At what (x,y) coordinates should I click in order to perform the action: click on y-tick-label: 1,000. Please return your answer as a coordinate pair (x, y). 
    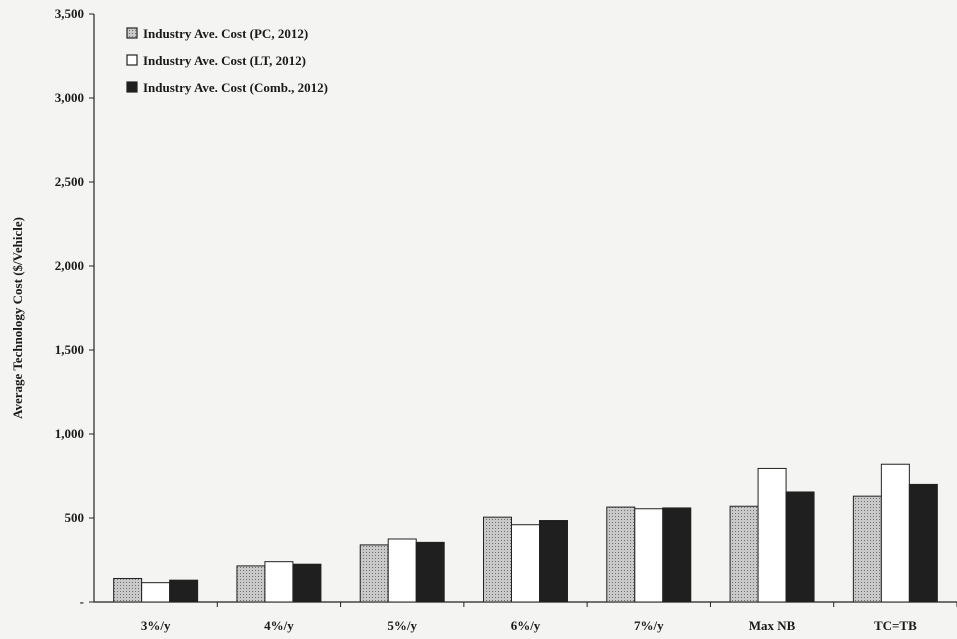
    Looking at the image, I should click on (69, 433).